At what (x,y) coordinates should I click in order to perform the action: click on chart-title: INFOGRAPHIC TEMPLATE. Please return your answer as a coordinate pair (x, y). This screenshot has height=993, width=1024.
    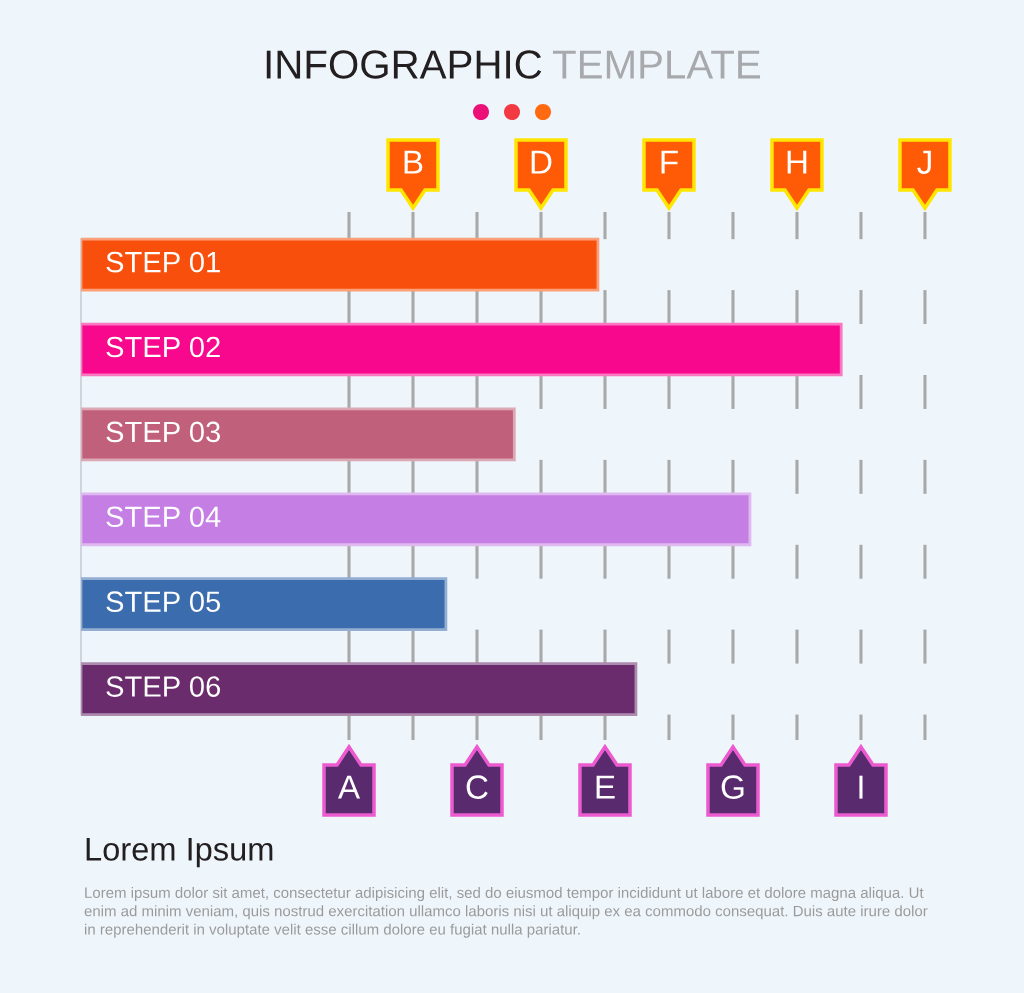
    Looking at the image, I should click on (513, 64).